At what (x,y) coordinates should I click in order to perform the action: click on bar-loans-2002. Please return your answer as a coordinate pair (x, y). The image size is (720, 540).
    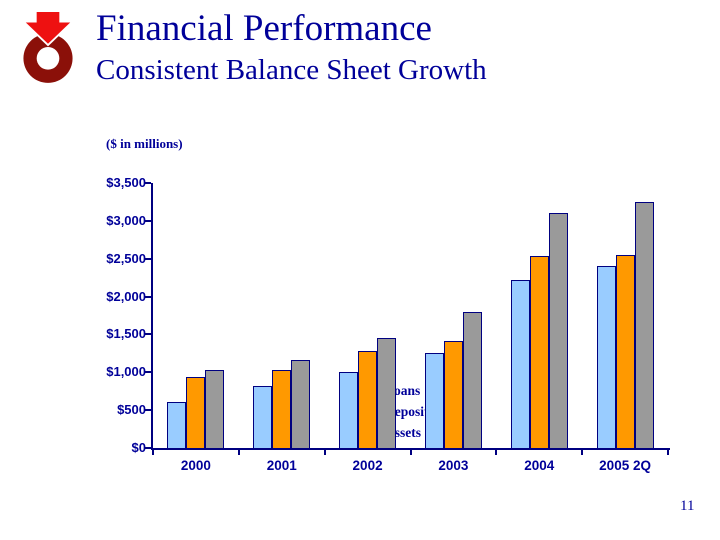
    Looking at the image, I should click on (349, 410).